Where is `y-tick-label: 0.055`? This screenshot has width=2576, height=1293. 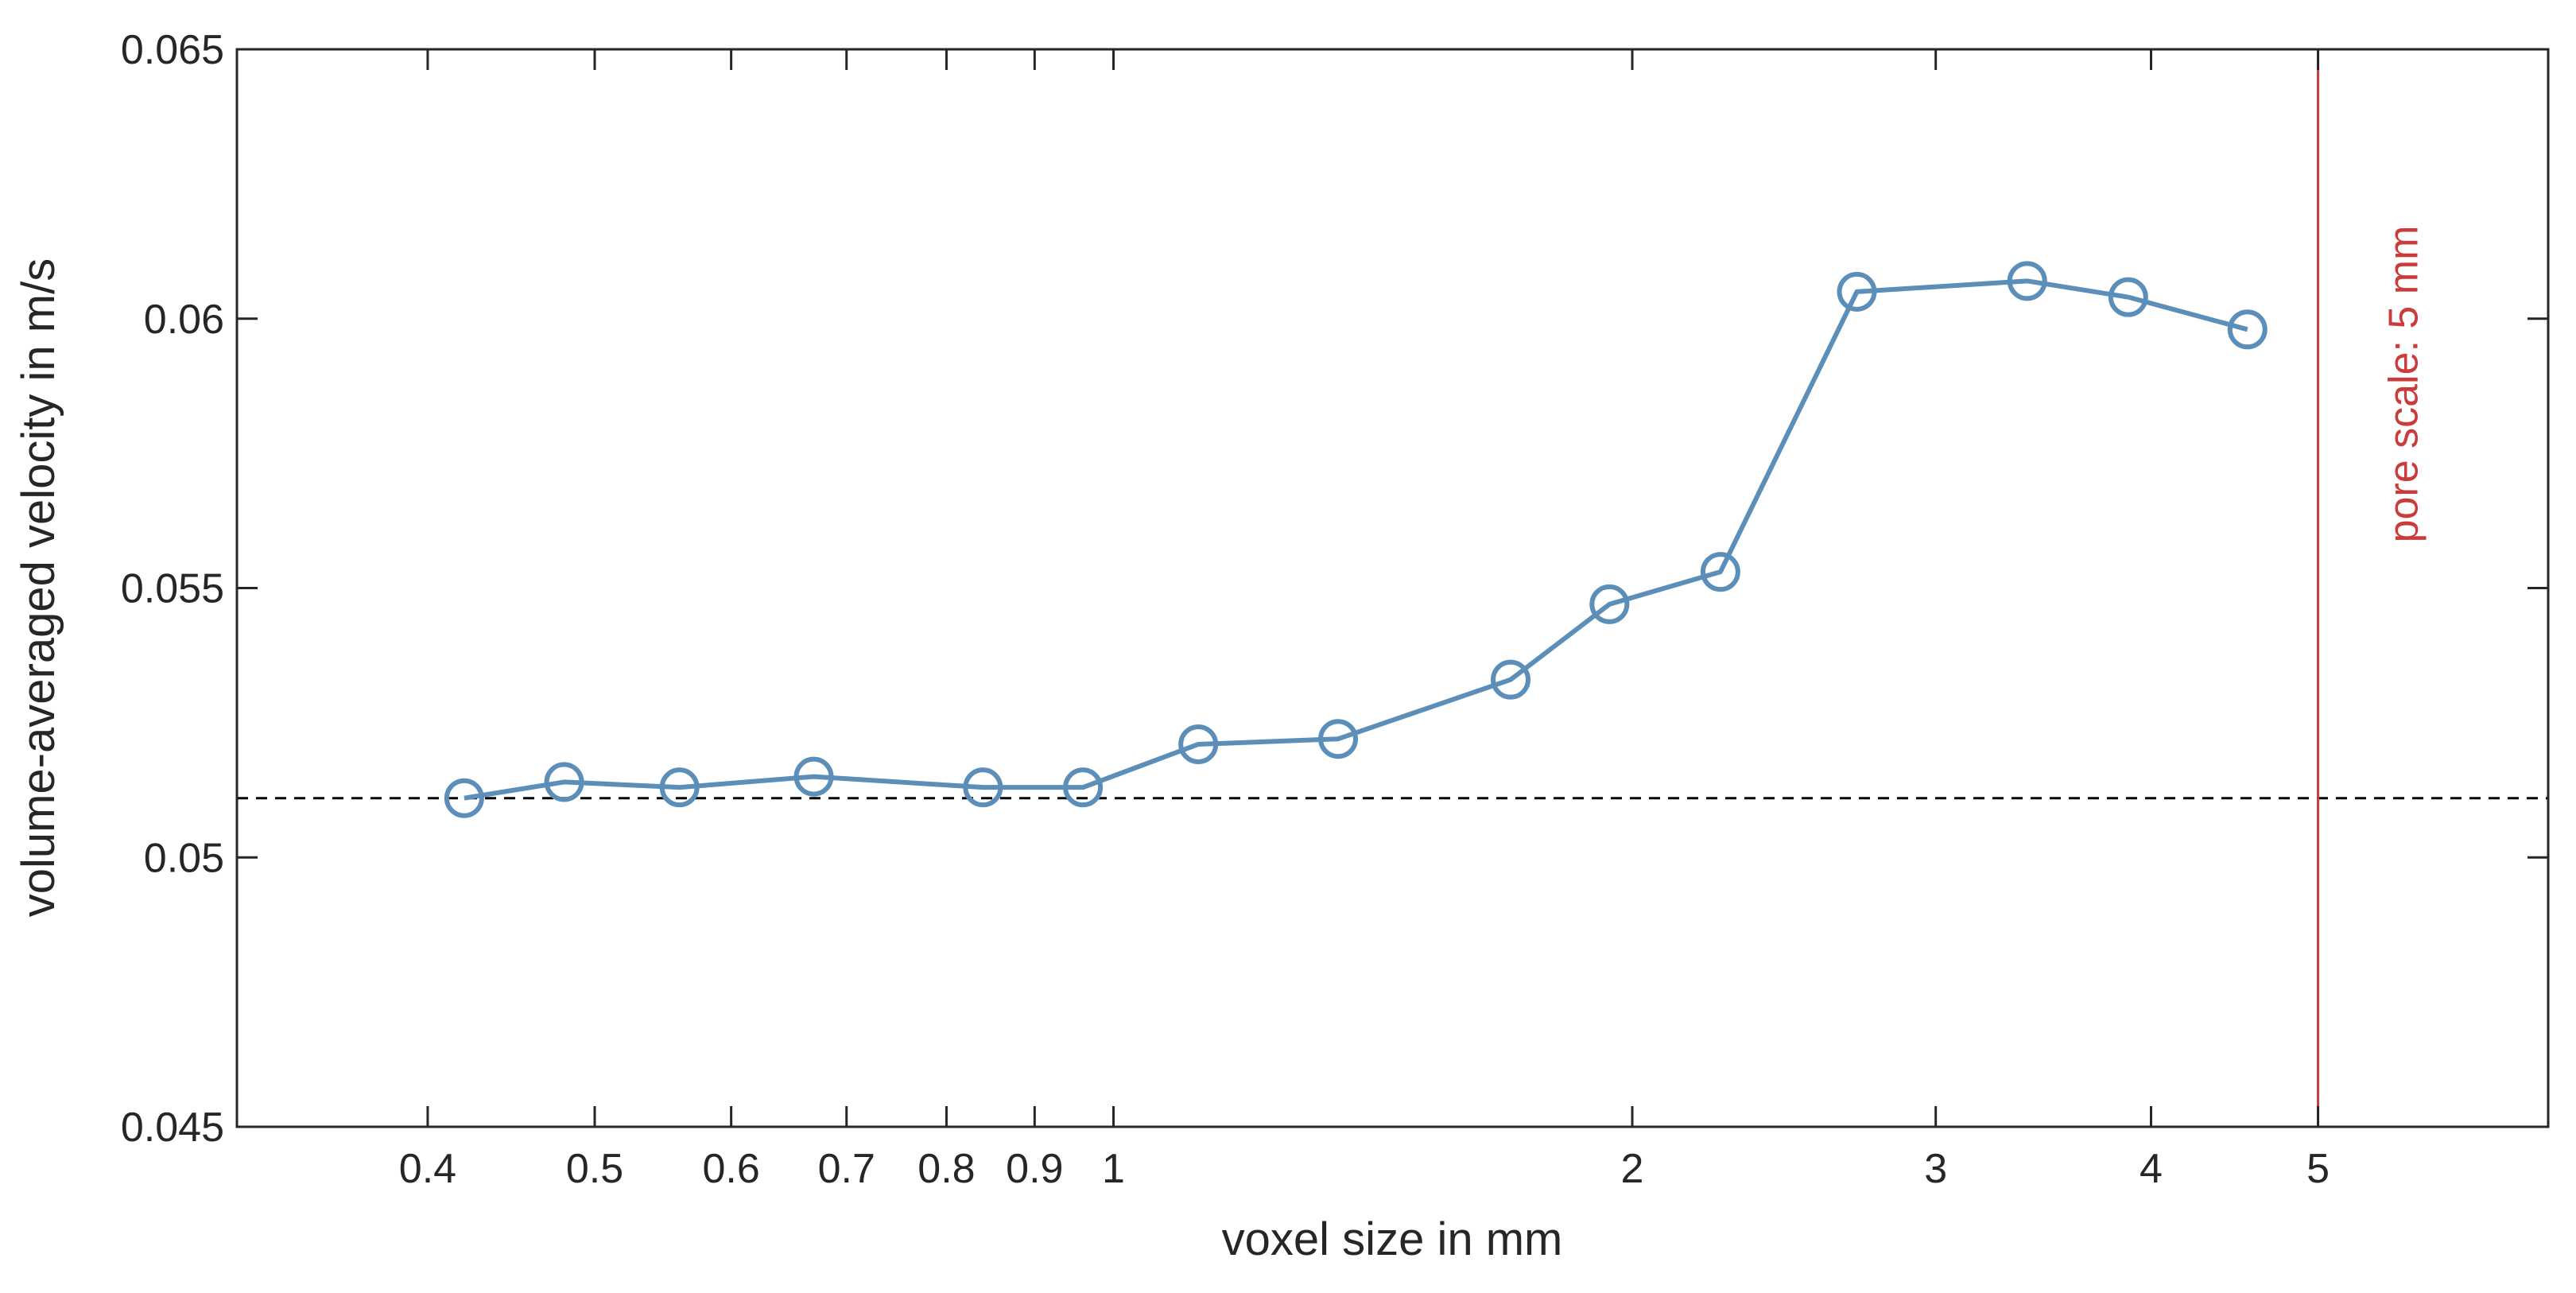 y-tick-label: 0.055 is located at coordinates (172, 589).